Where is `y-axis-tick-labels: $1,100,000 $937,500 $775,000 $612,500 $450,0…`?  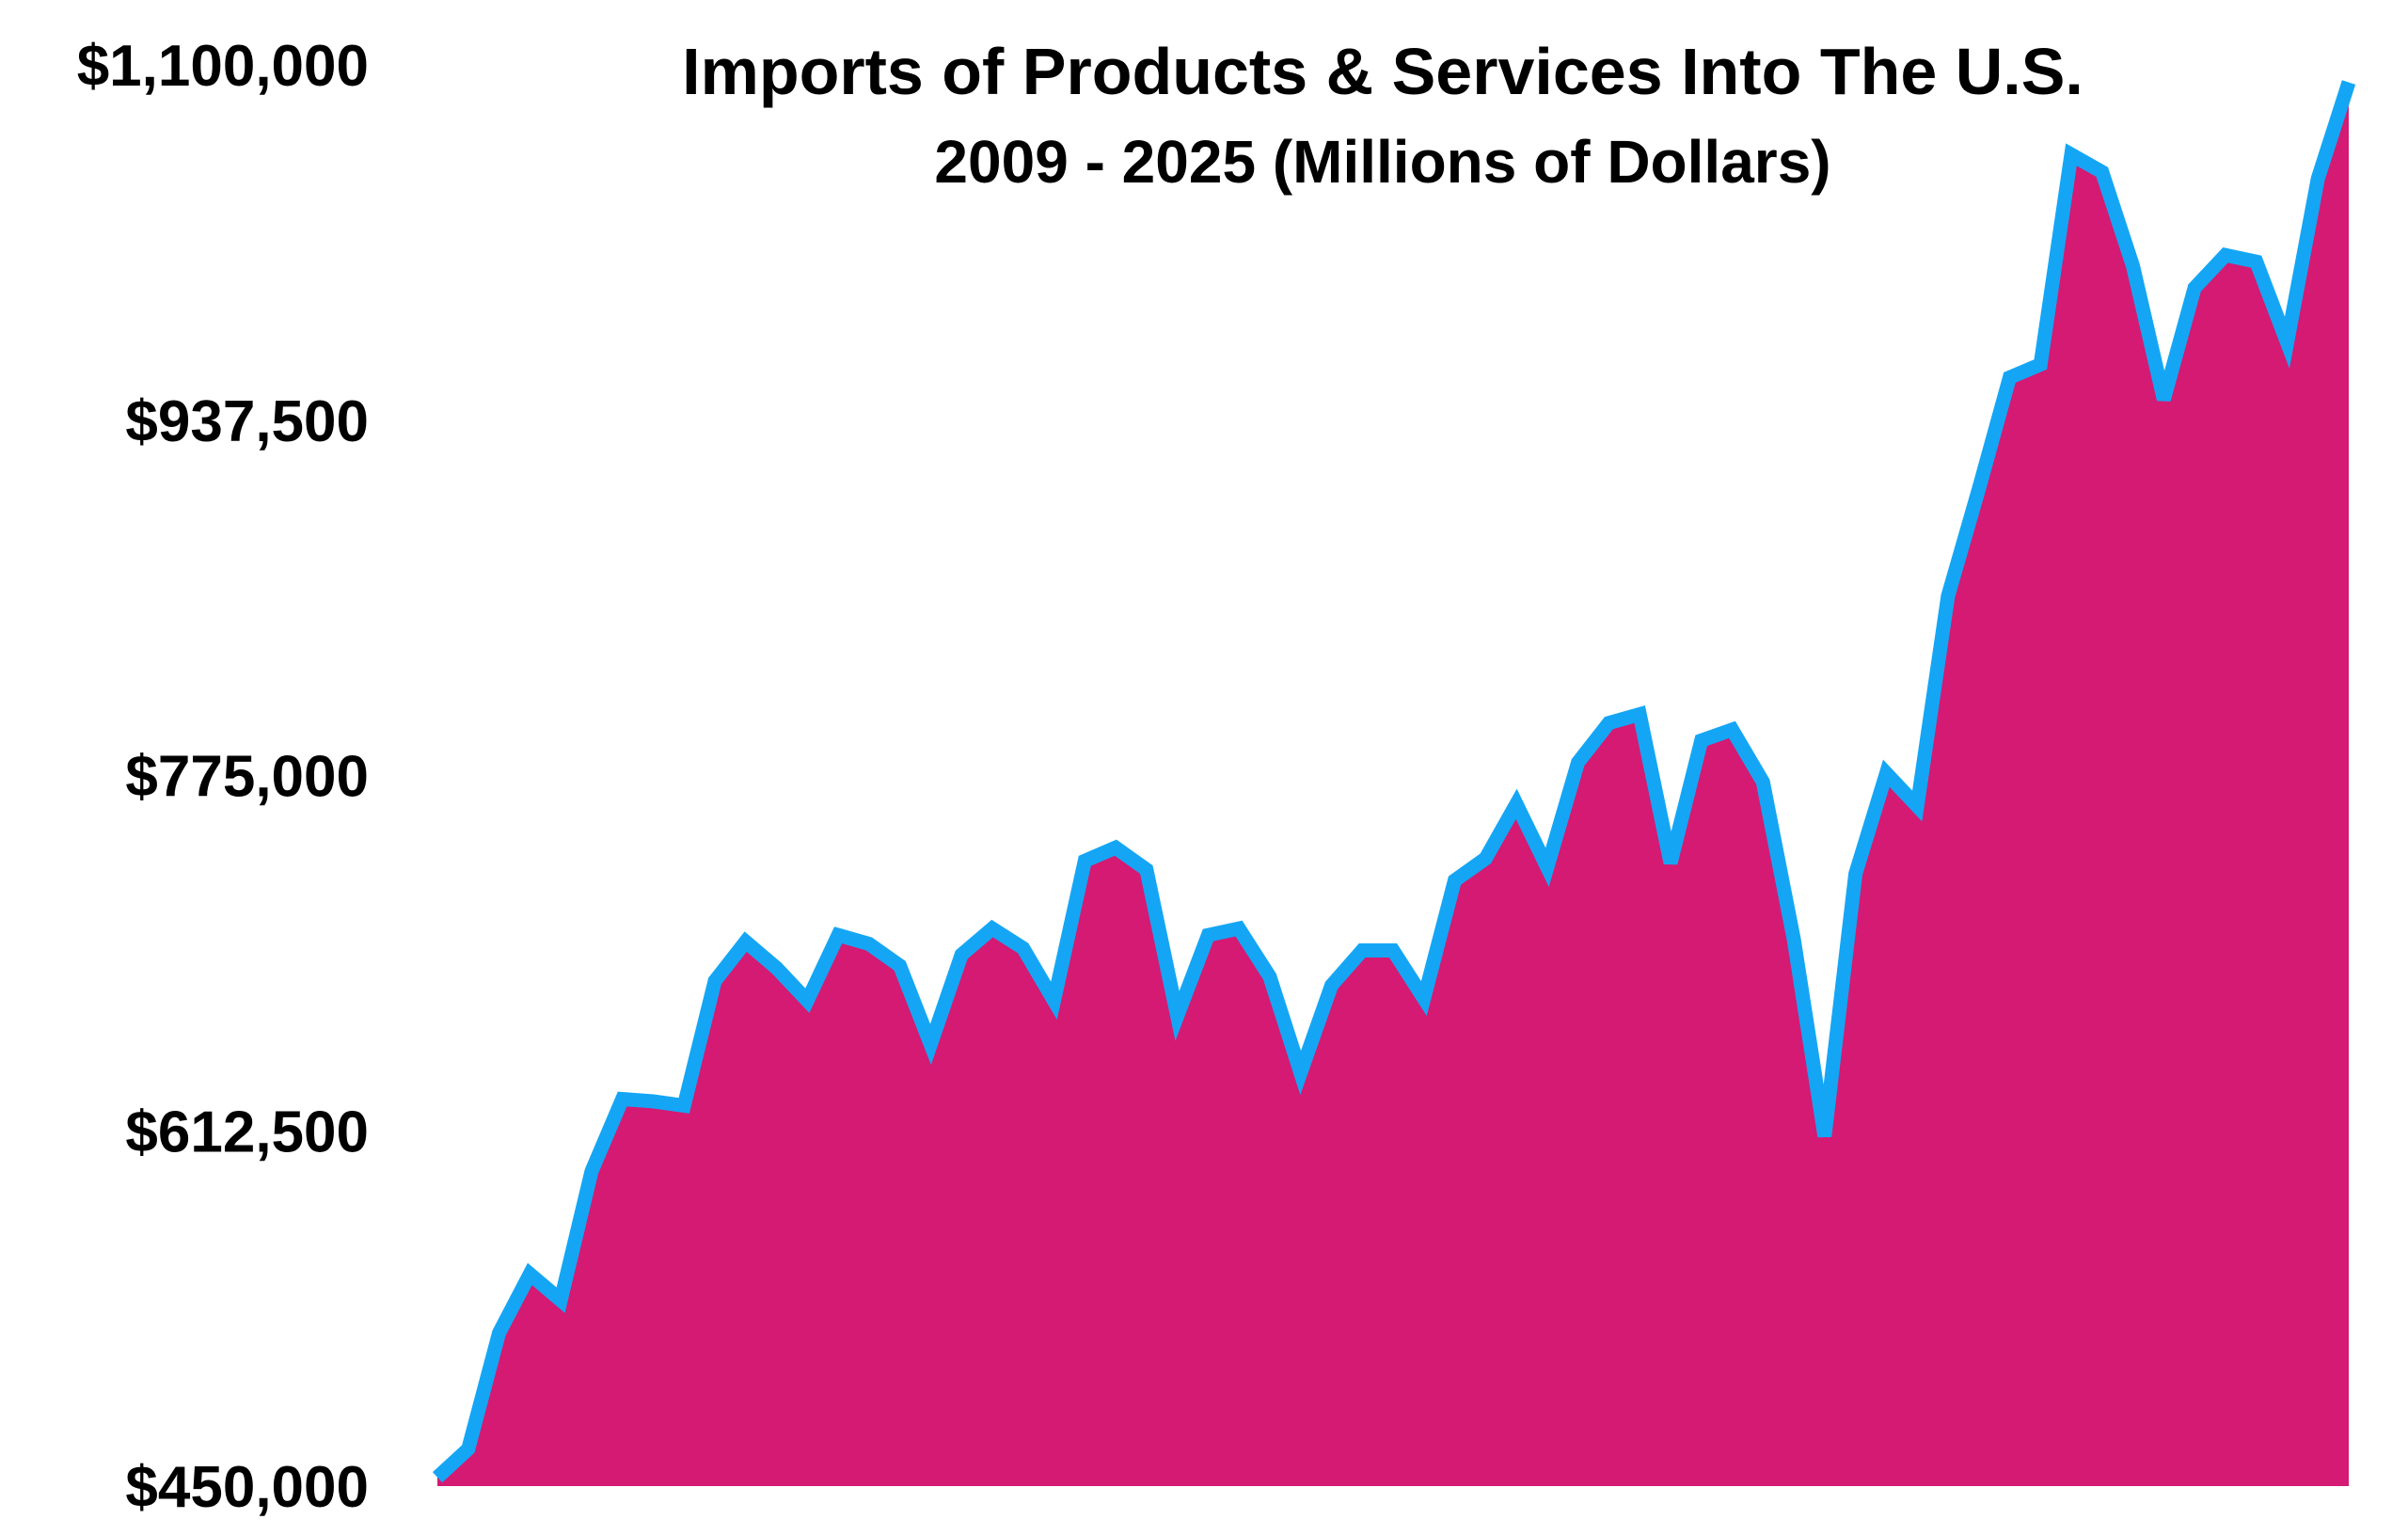
y-axis-tick-labels: $1,100,000 $937,500 $775,000 $612,500 $450,0… is located at coordinates (223, 777).